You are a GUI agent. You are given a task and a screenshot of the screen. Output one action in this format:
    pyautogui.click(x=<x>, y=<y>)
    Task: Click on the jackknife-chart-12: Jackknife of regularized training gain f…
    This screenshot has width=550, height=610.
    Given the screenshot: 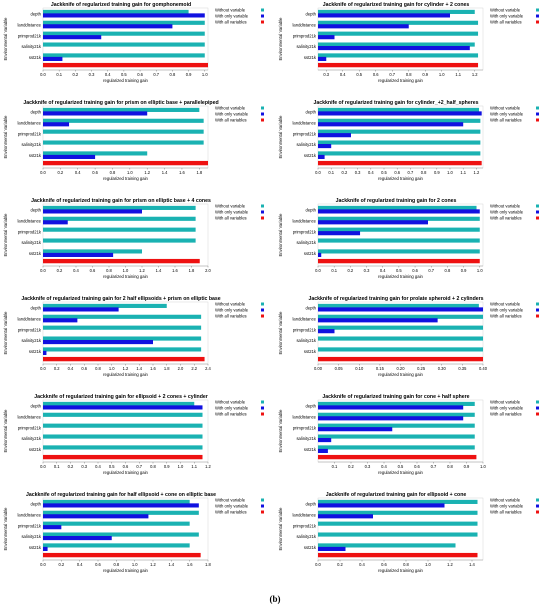 What is the action you would take?
    pyautogui.click(x=414, y=540)
    